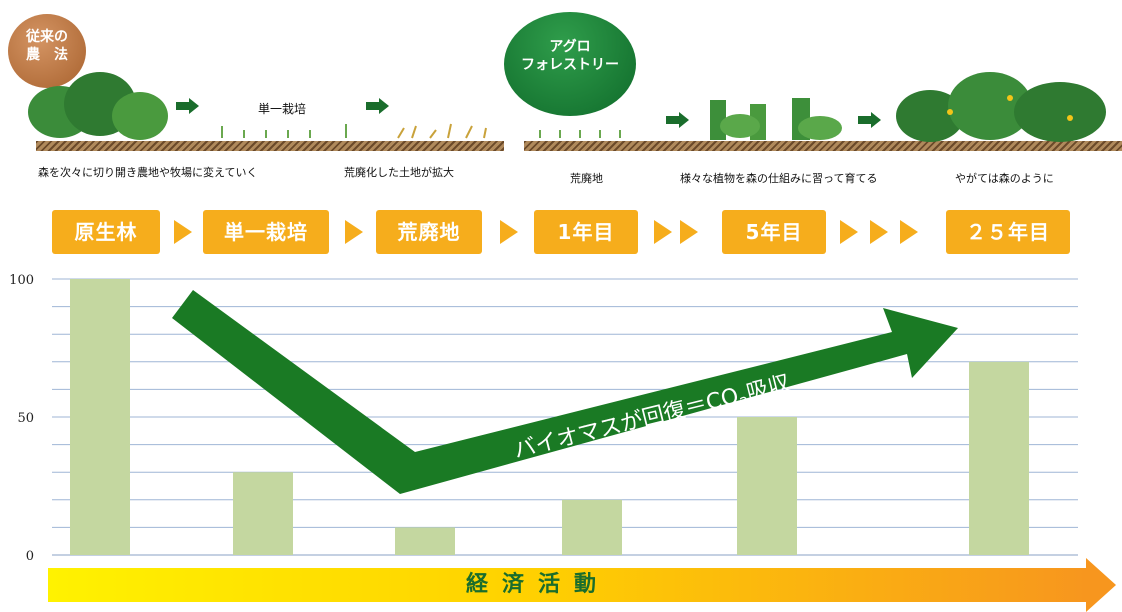 This screenshot has width=1122, height=612. Describe the element at coordinates (270, 146) in the screenshot. I see `ground-left` at that location.